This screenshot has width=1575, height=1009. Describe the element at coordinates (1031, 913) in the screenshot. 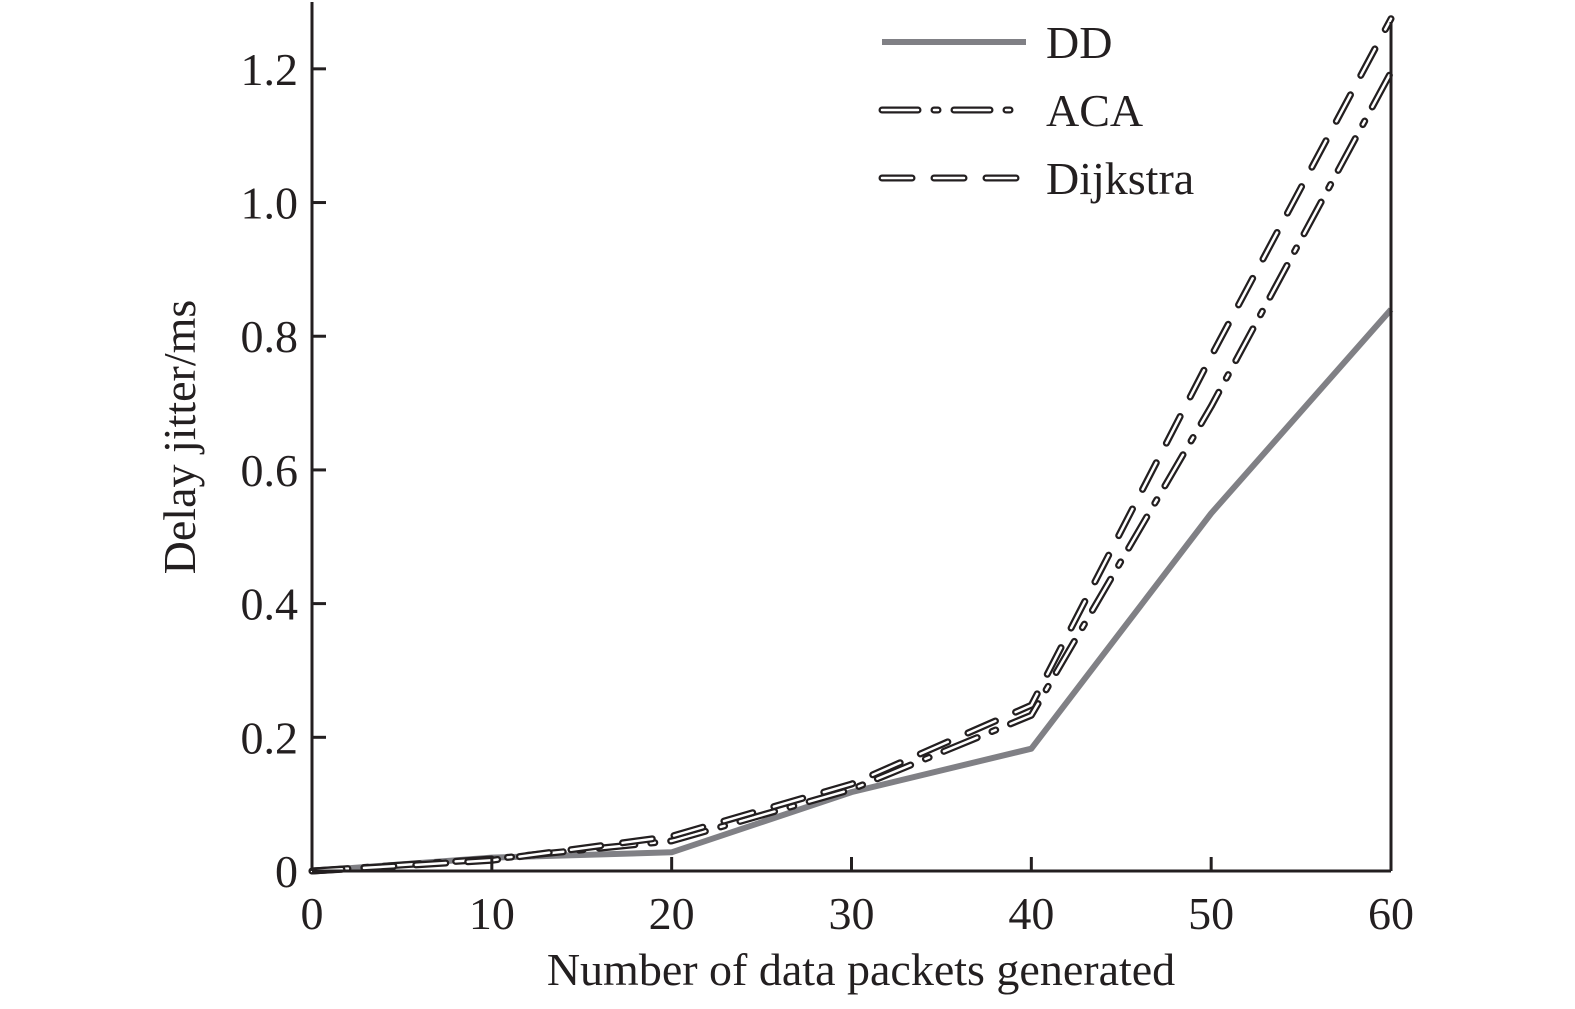

I see `x-tick-label: 40` at that location.